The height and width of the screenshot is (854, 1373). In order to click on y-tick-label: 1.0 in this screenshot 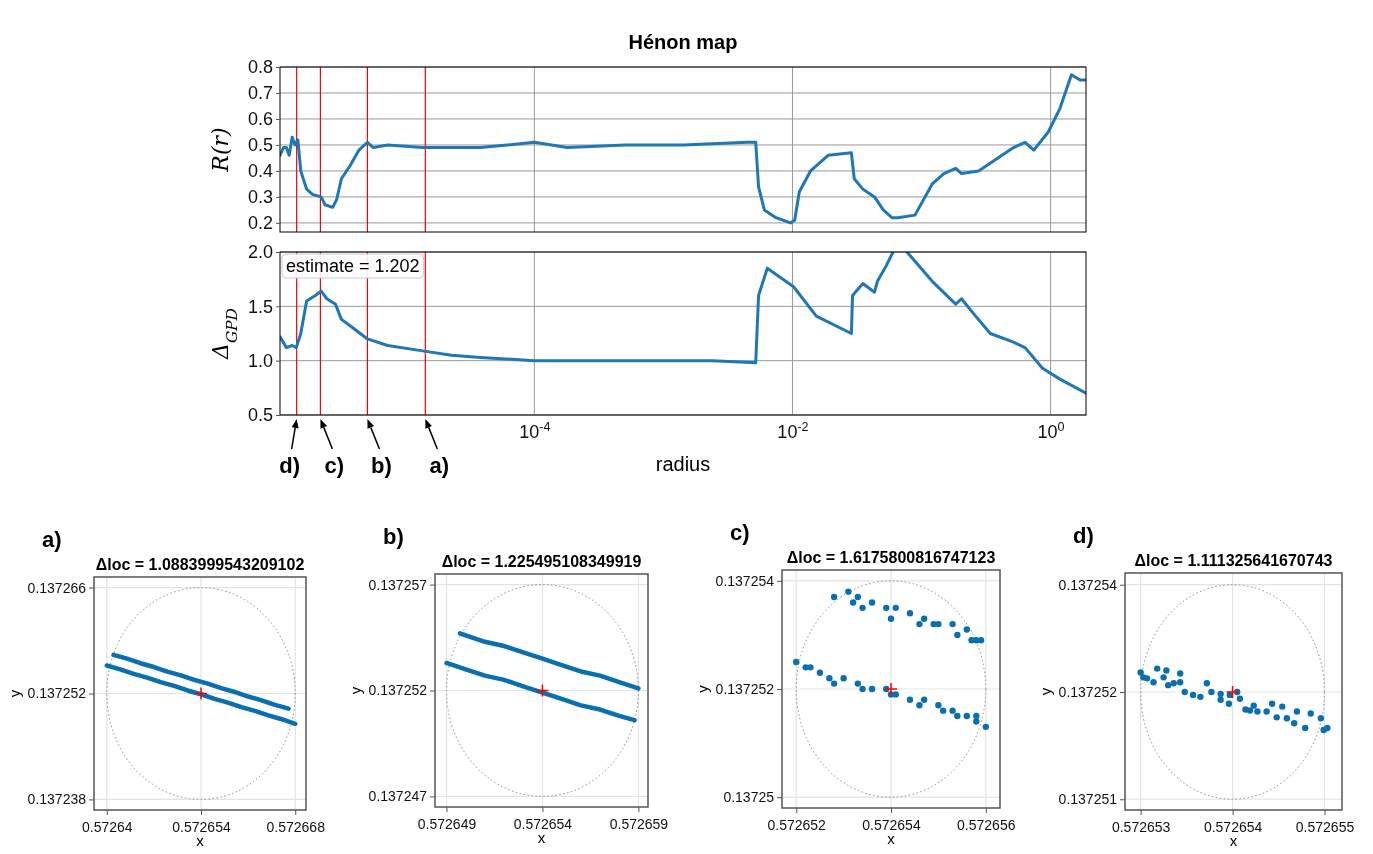, I will do `click(260, 360)`.